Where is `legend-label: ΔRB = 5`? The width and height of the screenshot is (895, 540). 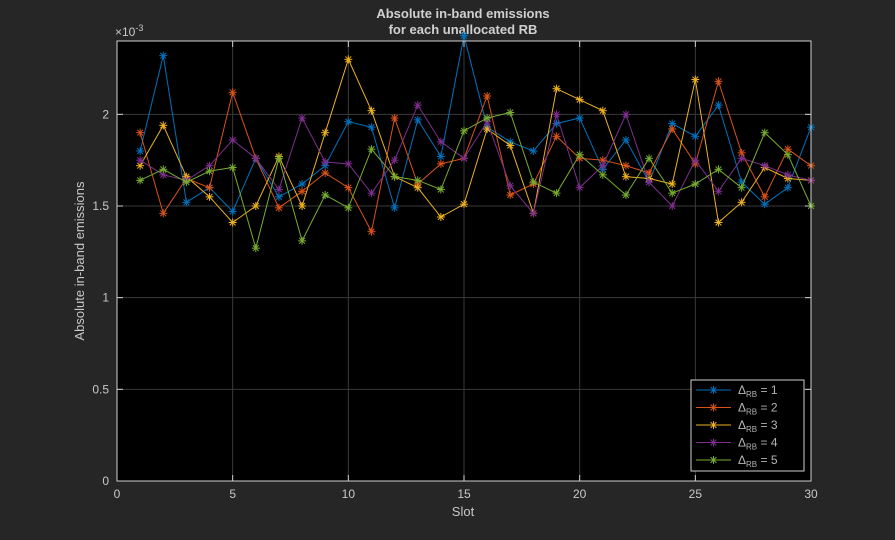
legend-label: ΔRB = 5 is located at coordinates (758, 461).